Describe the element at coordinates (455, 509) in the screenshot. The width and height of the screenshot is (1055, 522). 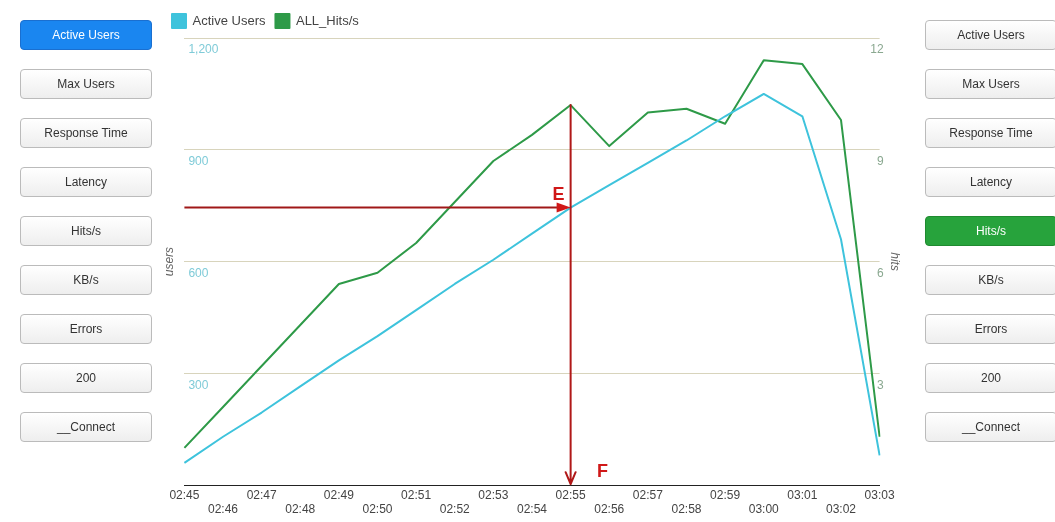
I see `x-tick-label: 02:52` at that location.